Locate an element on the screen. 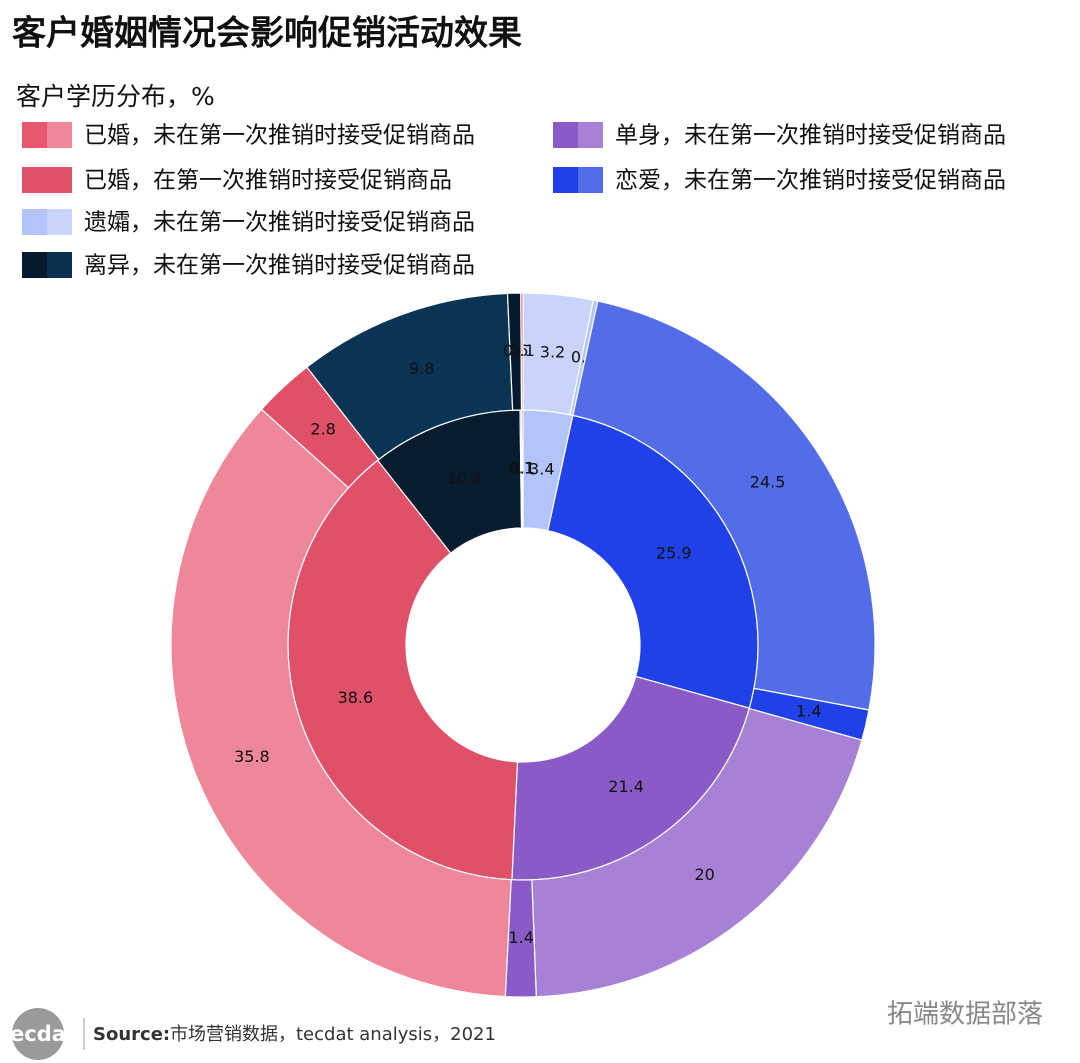 This screenshot has width=1080, height=1063. source-label: Source: is located at coordinates (131, 1034).